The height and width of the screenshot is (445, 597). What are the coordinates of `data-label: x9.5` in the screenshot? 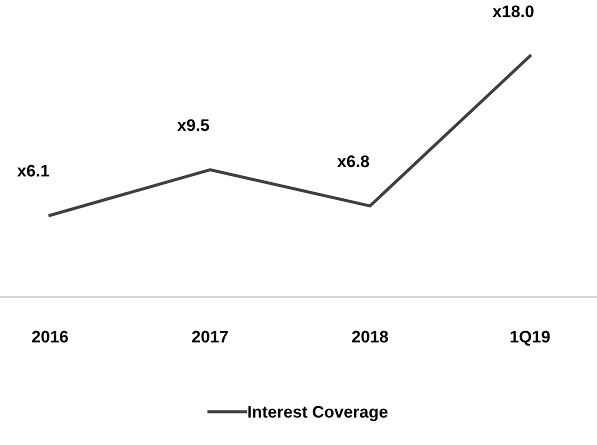 It's located at (193, 125).